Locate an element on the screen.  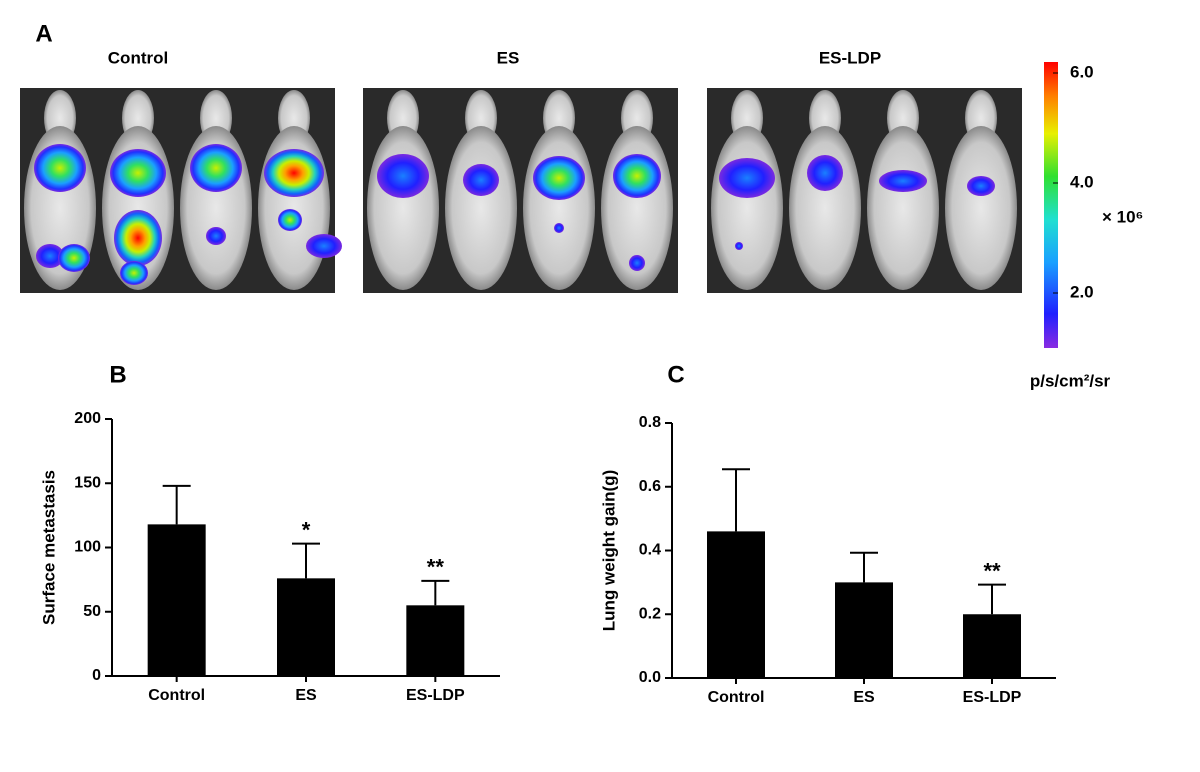
panel-label: B is located at coordinates (117, 374).